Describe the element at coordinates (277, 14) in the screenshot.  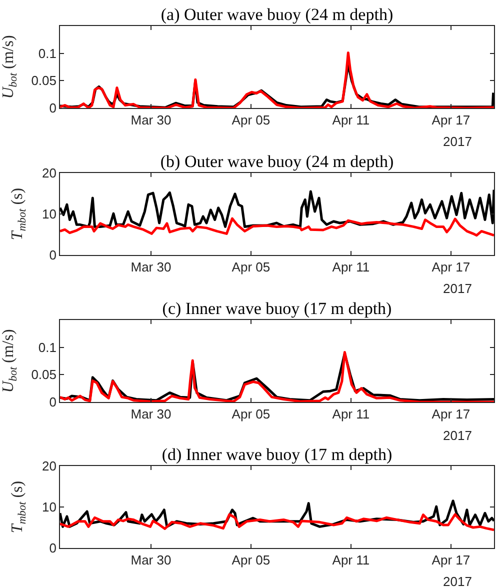
I see `chart-title: (a) Outer wave buoy (24 m depth)` at that location.